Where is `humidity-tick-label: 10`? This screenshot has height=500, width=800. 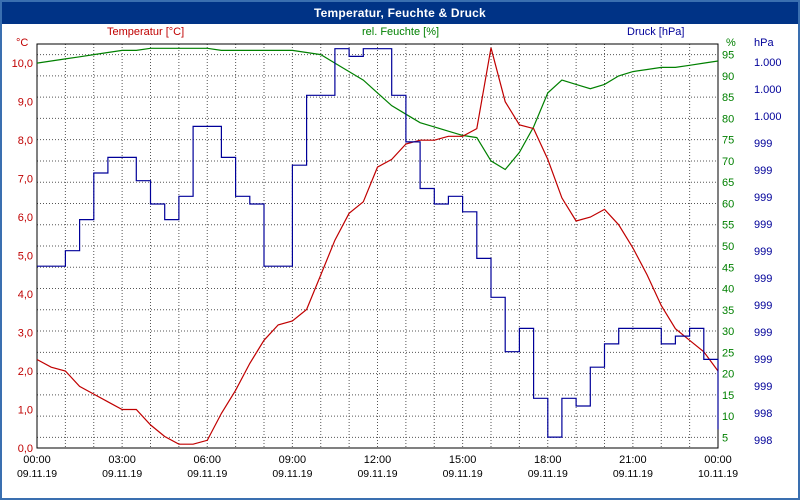
humidity-tick-label: 10 is located at coordinates (728, 417).